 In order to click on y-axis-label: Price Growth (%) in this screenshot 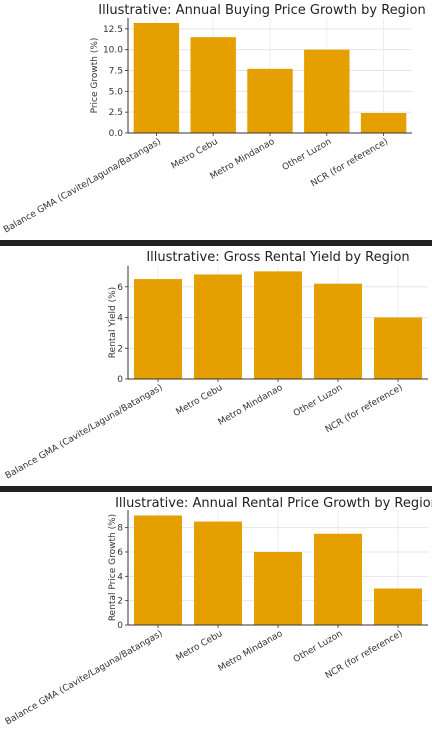, I will do `click(95, 76)`.